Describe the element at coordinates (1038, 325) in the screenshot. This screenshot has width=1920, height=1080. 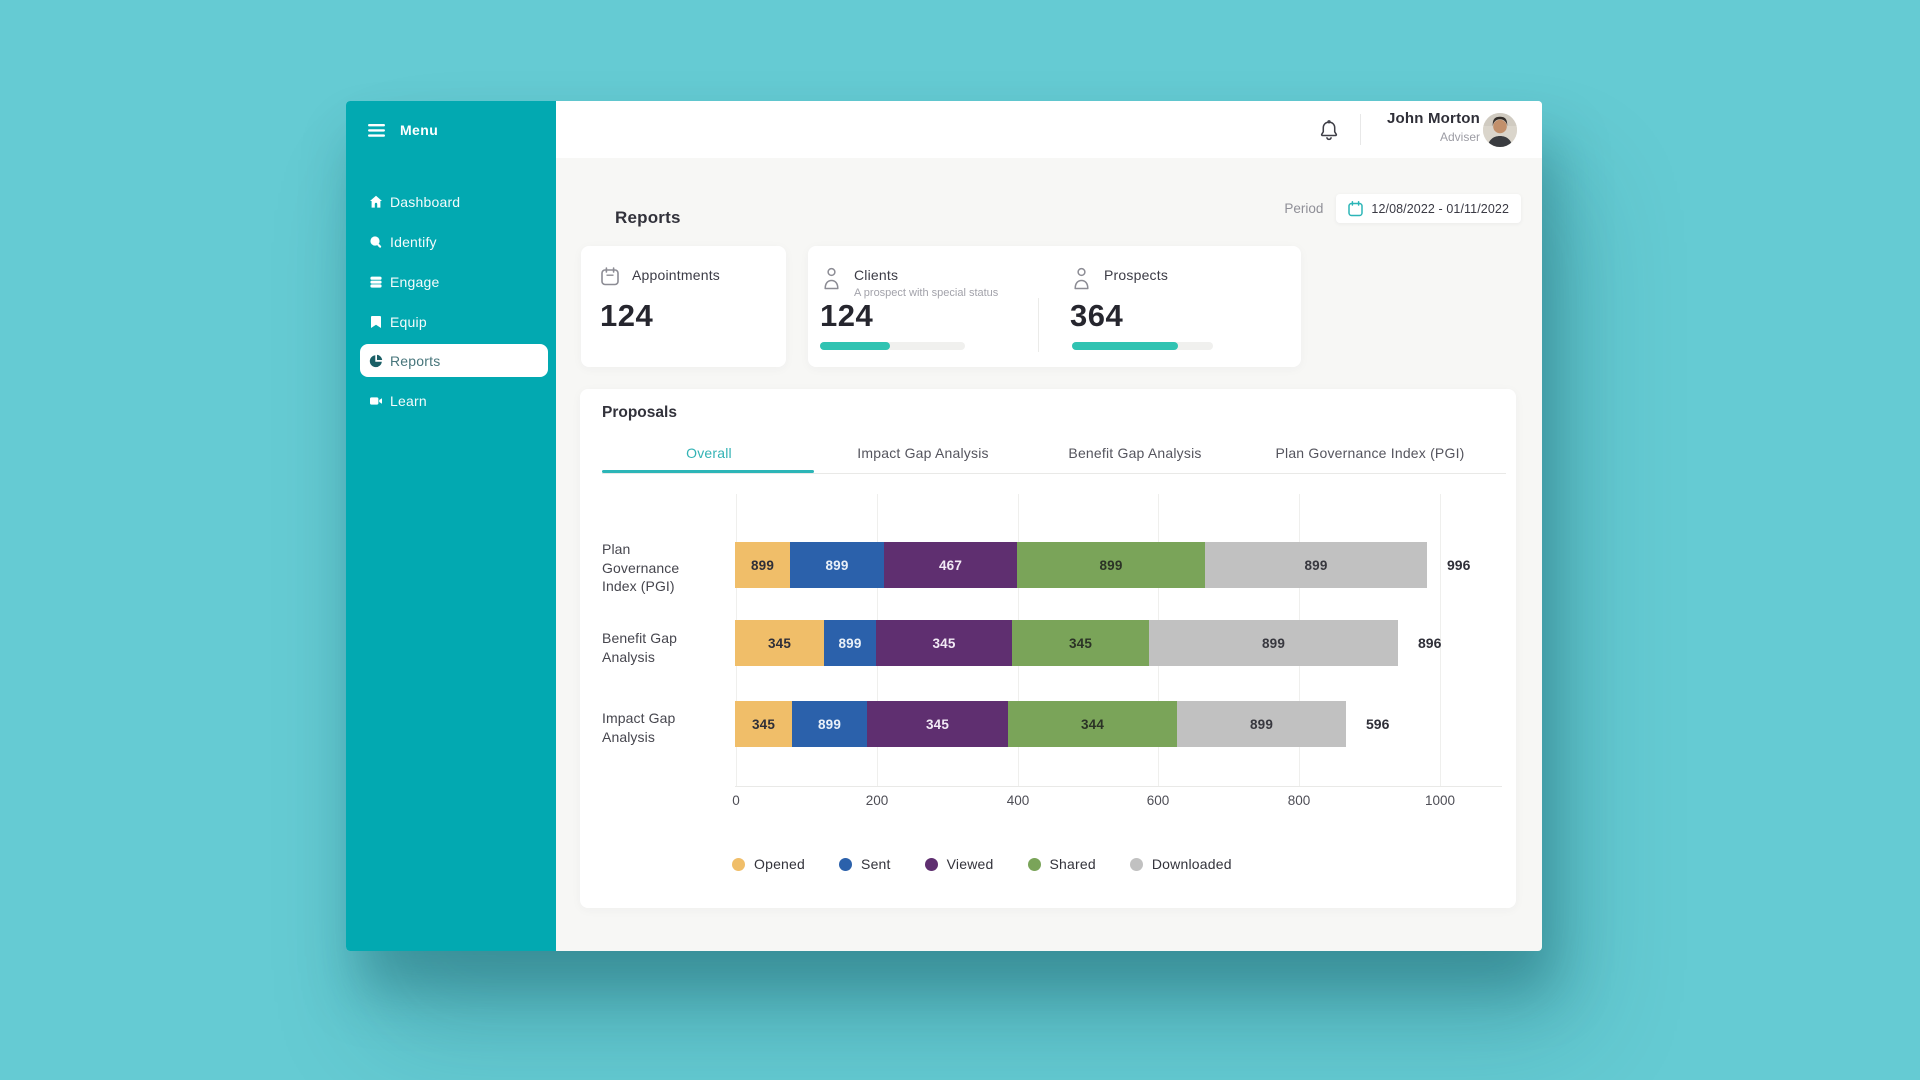
I see `card-divider` at that location.